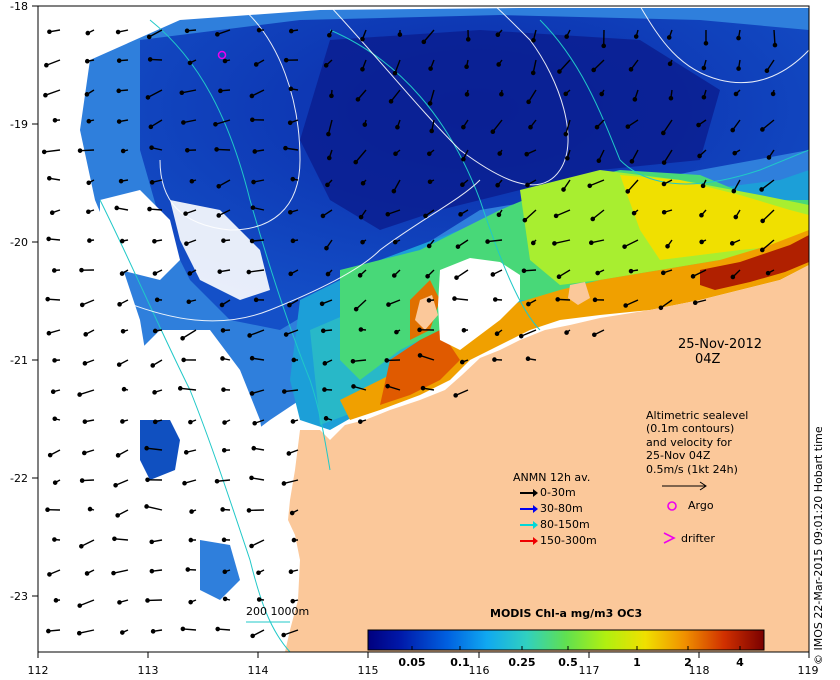  Describe the element at coordinates (720, 344) in the screenshot. I see `date-label: 25-Nov-2012` at that location.